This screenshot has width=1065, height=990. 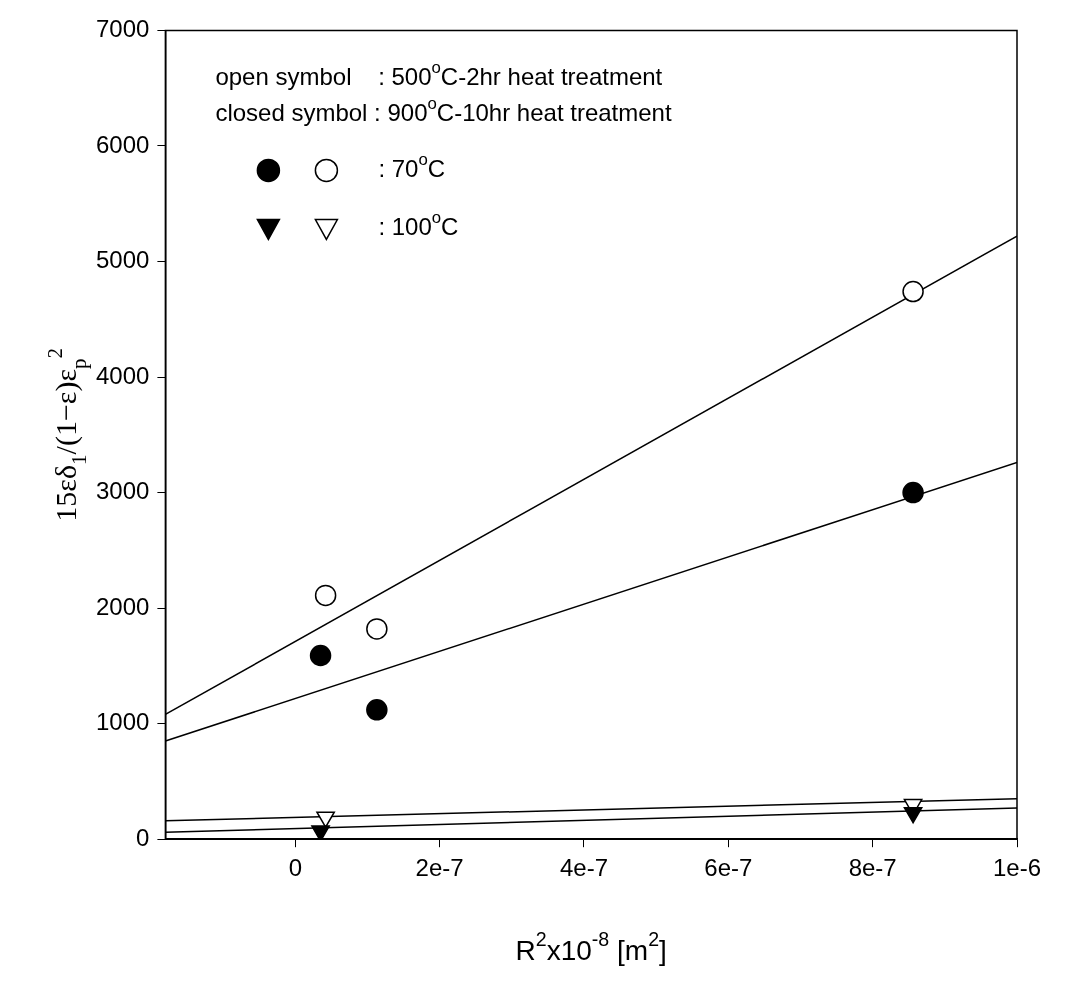 What do you see at coordinates (123, 491) in the screenshot?
I see `y-tick-label: 3000` at bounding box center [123, 491].